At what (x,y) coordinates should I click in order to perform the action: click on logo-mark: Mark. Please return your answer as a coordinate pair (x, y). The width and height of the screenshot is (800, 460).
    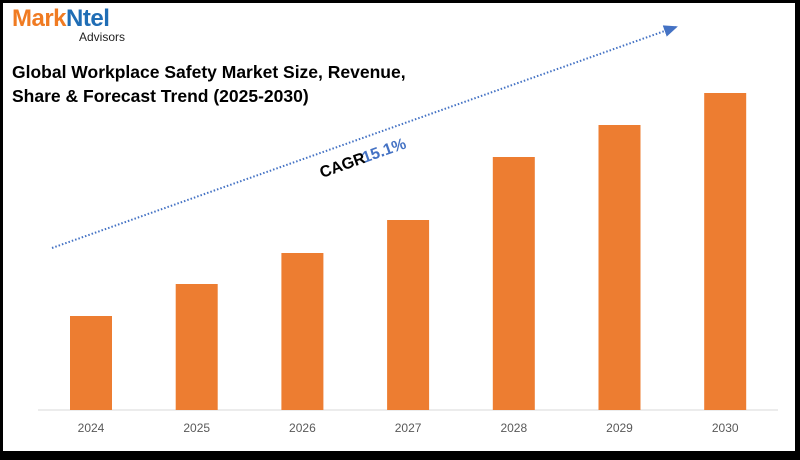
    Looking at the image, I should click on (39, 18).